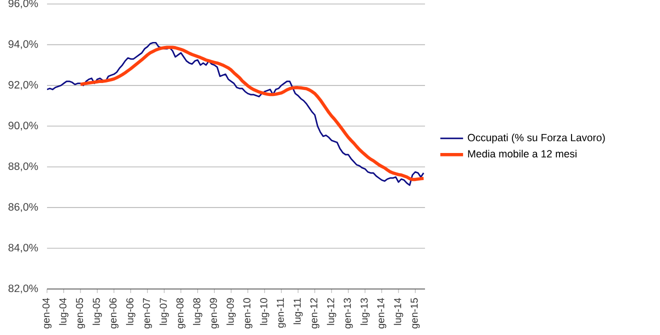 This screenshot has height=335, width=660. What do you see at coordinates (265, 311) in the screenshot?
I see `x-tick-label: lug-10` at bounding box center [265, 311].